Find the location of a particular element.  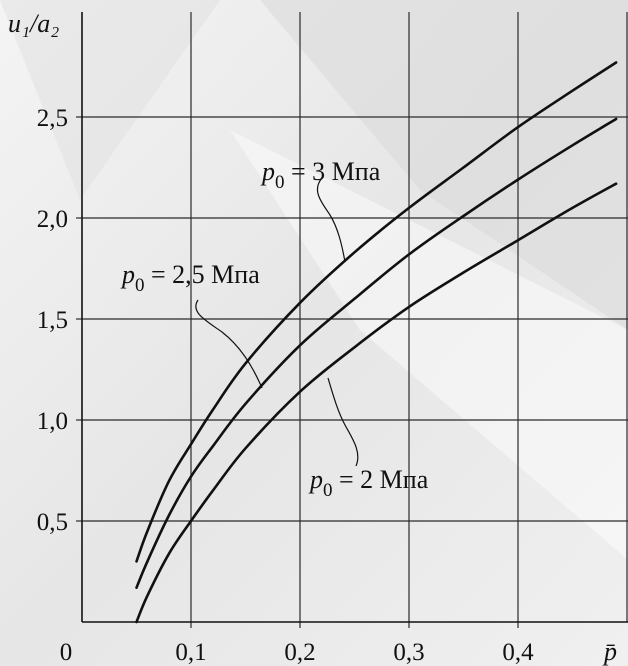

y-tick-label: 1,5 is located at coordinates (52, 320).